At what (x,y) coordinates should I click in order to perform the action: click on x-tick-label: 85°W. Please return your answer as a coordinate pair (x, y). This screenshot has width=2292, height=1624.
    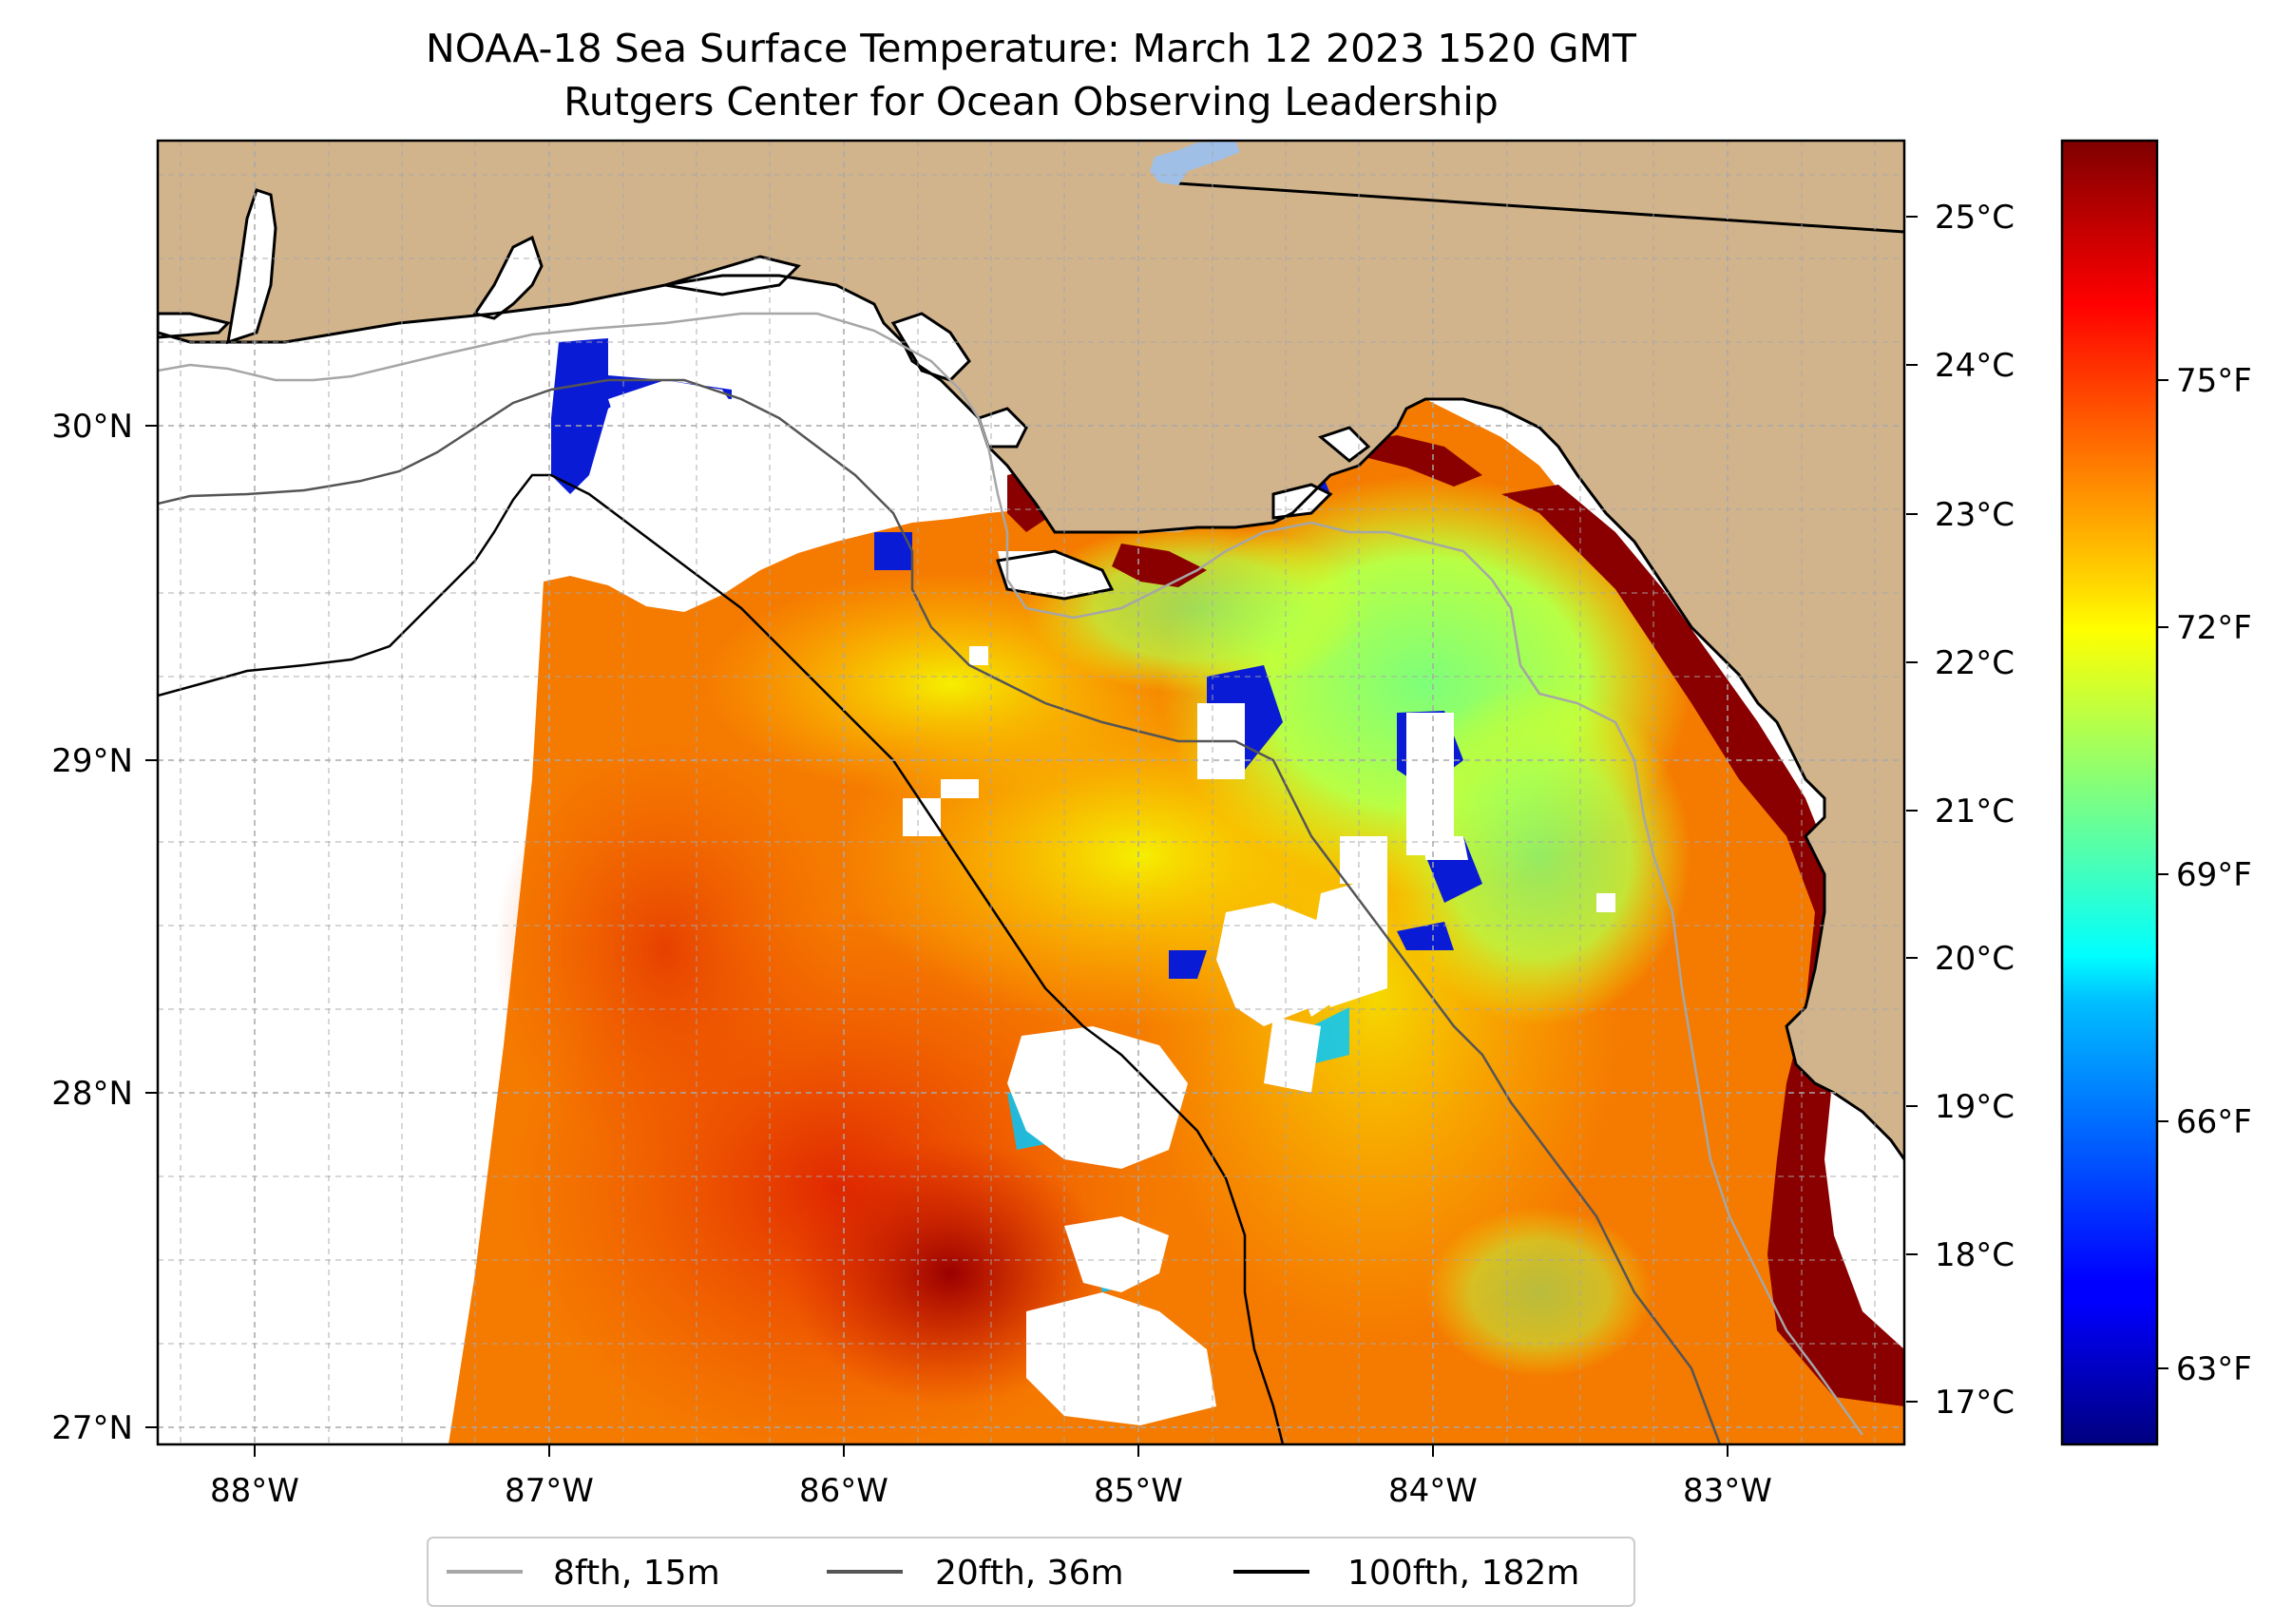
    Looking at the image, I should click on (1138, 1491).